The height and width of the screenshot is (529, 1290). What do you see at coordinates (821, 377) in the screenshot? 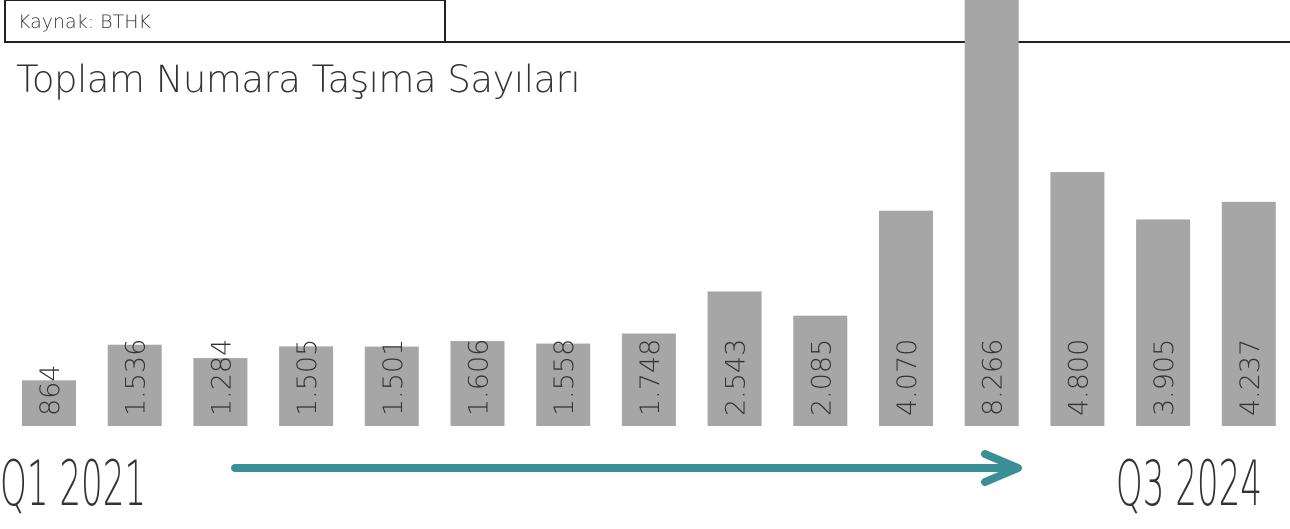
I see `value-label: 2.085` at bounding box center [821, 377].